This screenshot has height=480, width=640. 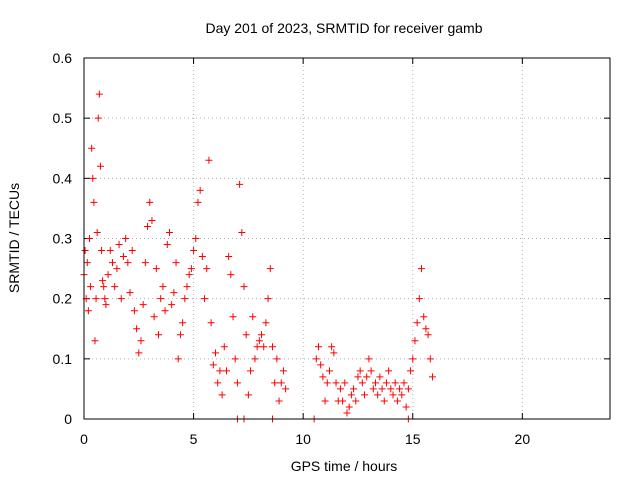 I want to click on y-tick-label: 0, so click(x=68, y=419).